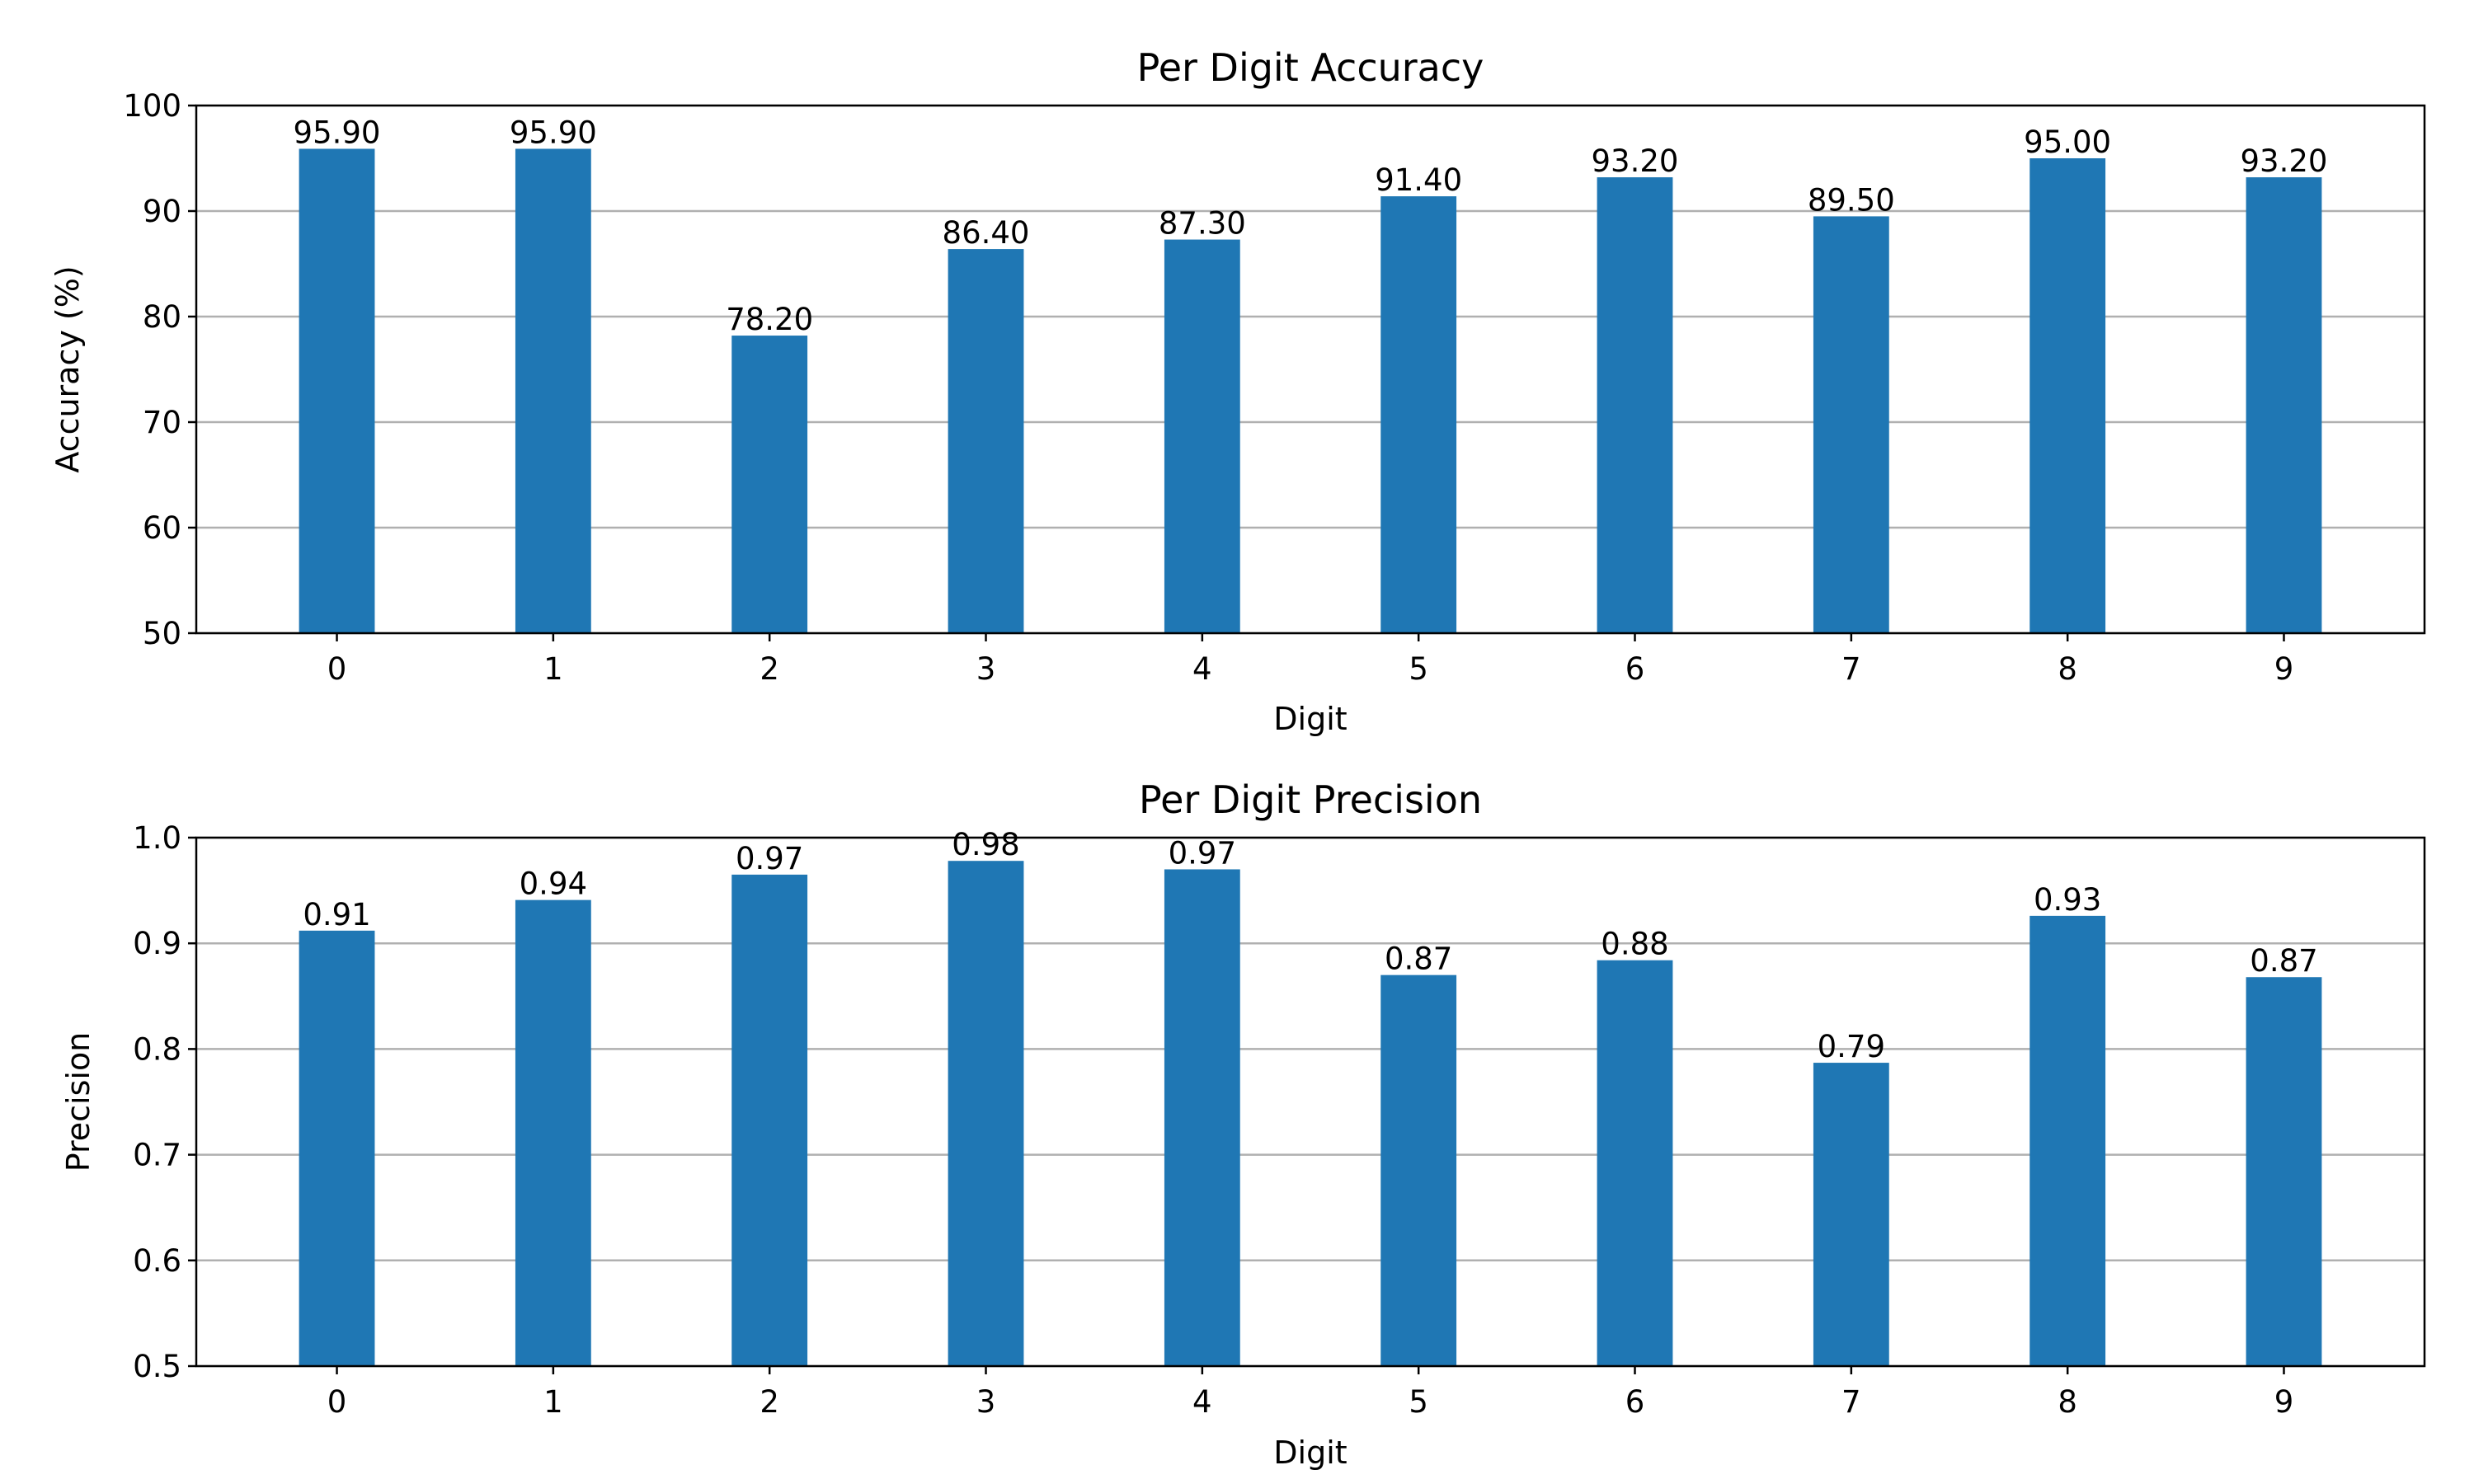 The width and height of the screenshot is (2474, 1484). What do you see at coordinates (986, 233) in the screenshot?
I see `data-label-digit-3: 86.40` at bounding box center [986, 233].